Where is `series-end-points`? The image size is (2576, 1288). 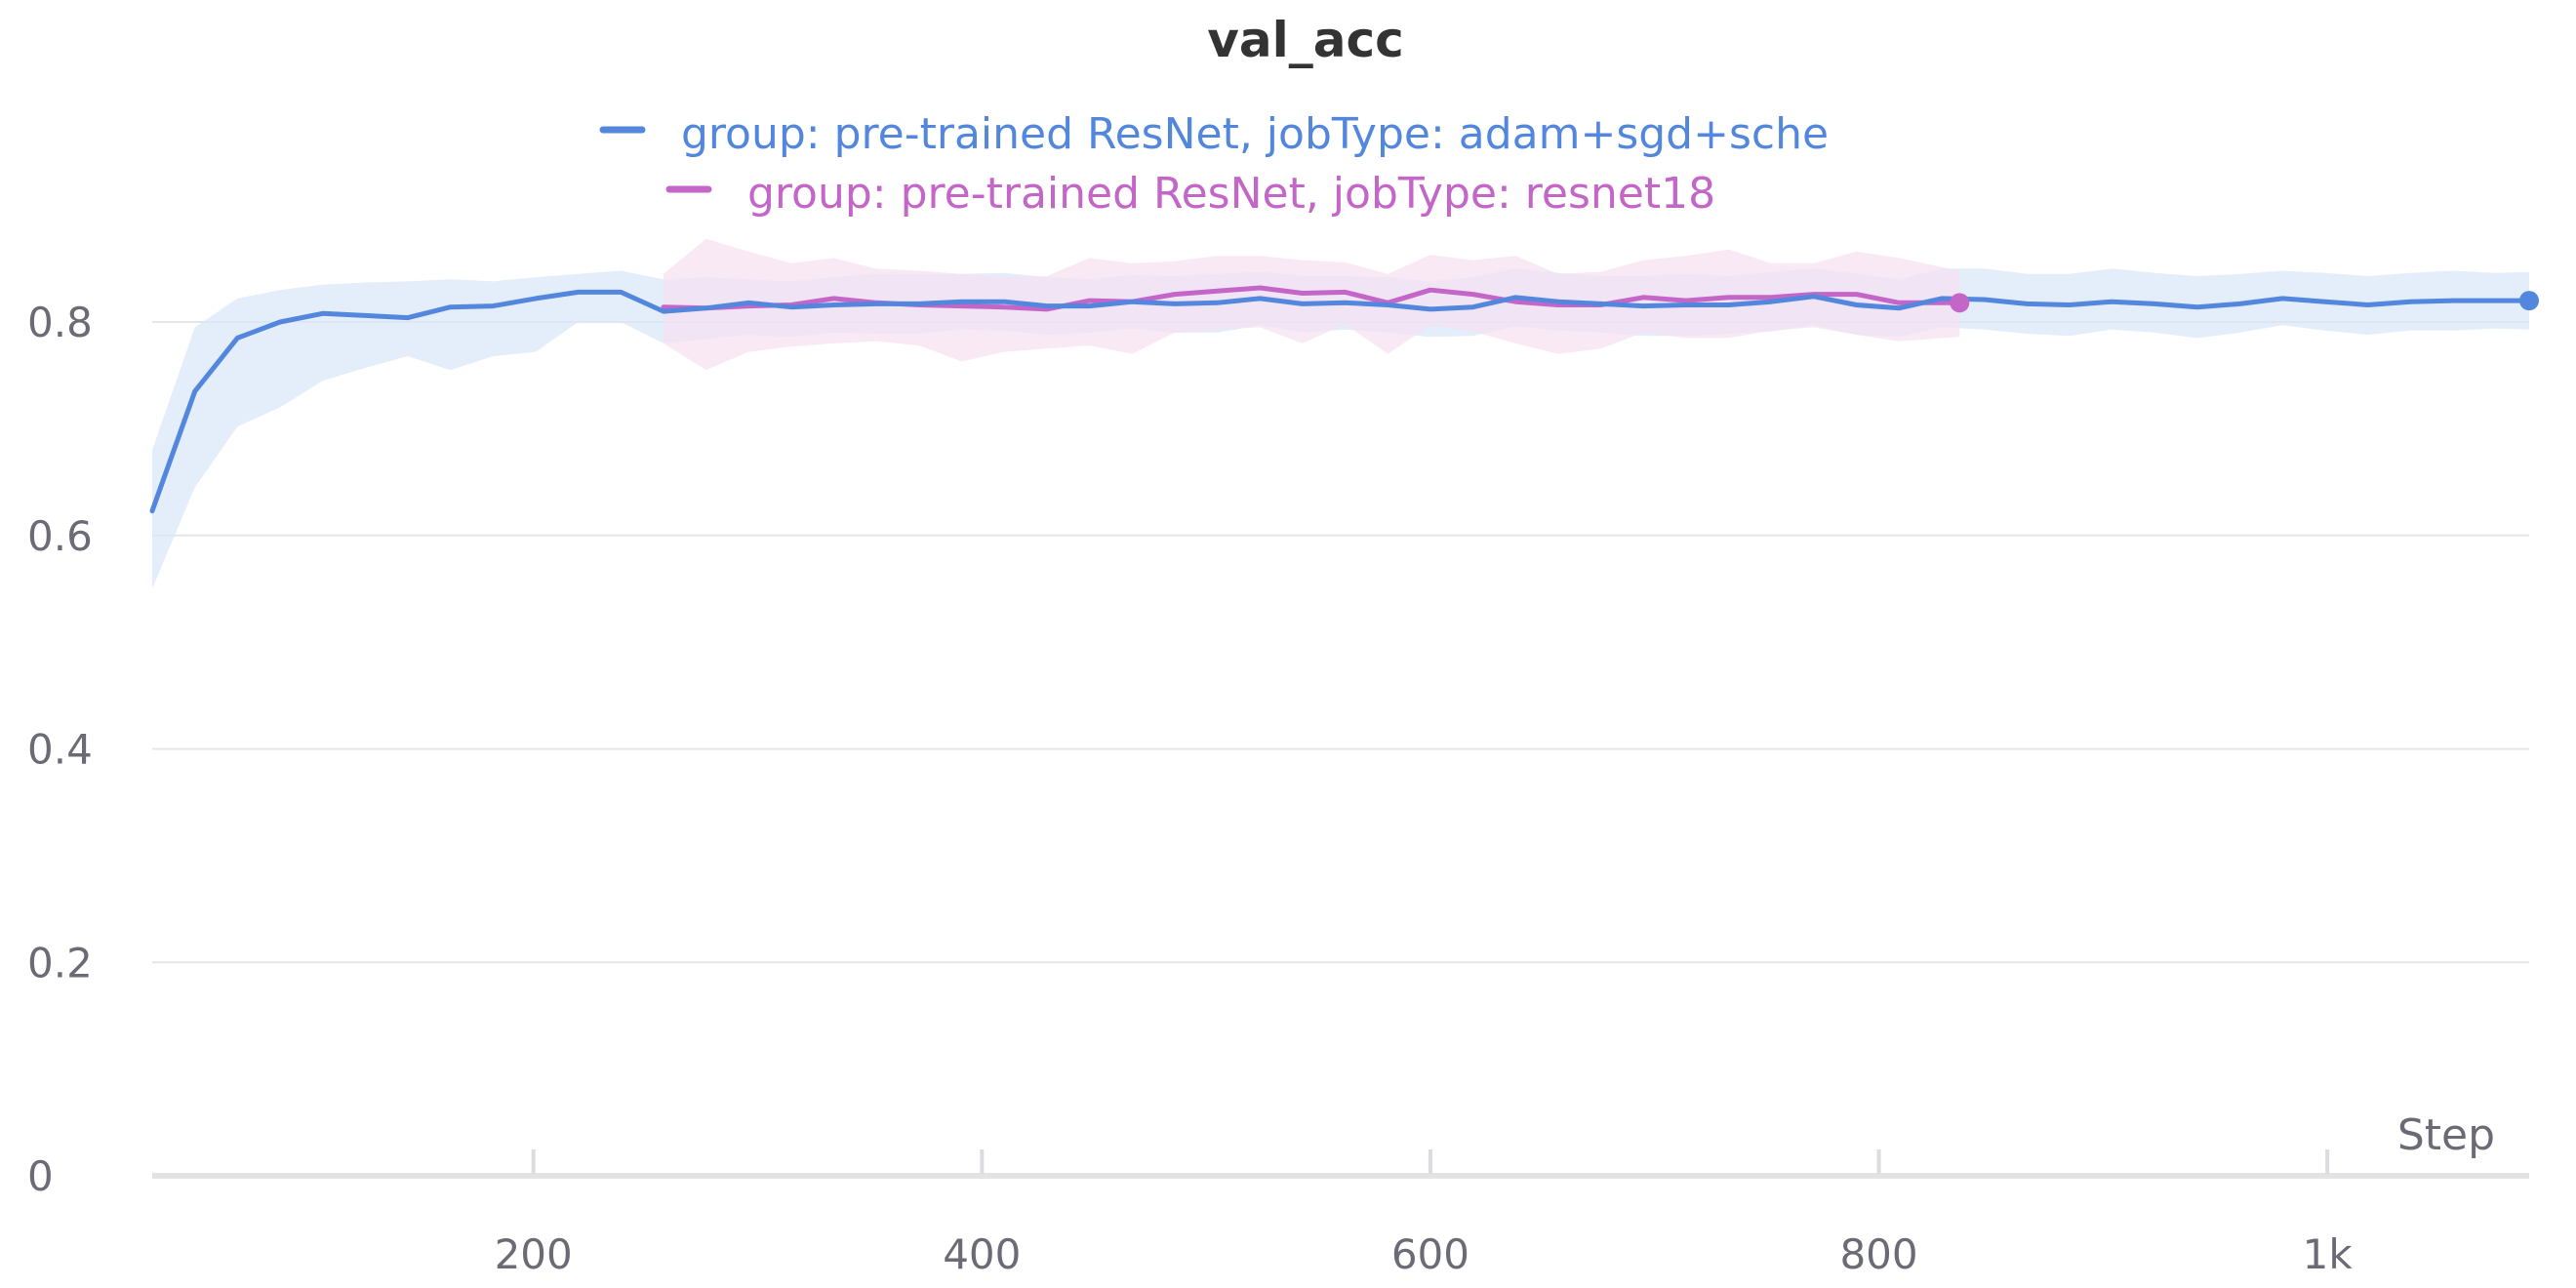
series-end-points is located at coordinates (2244, 302).